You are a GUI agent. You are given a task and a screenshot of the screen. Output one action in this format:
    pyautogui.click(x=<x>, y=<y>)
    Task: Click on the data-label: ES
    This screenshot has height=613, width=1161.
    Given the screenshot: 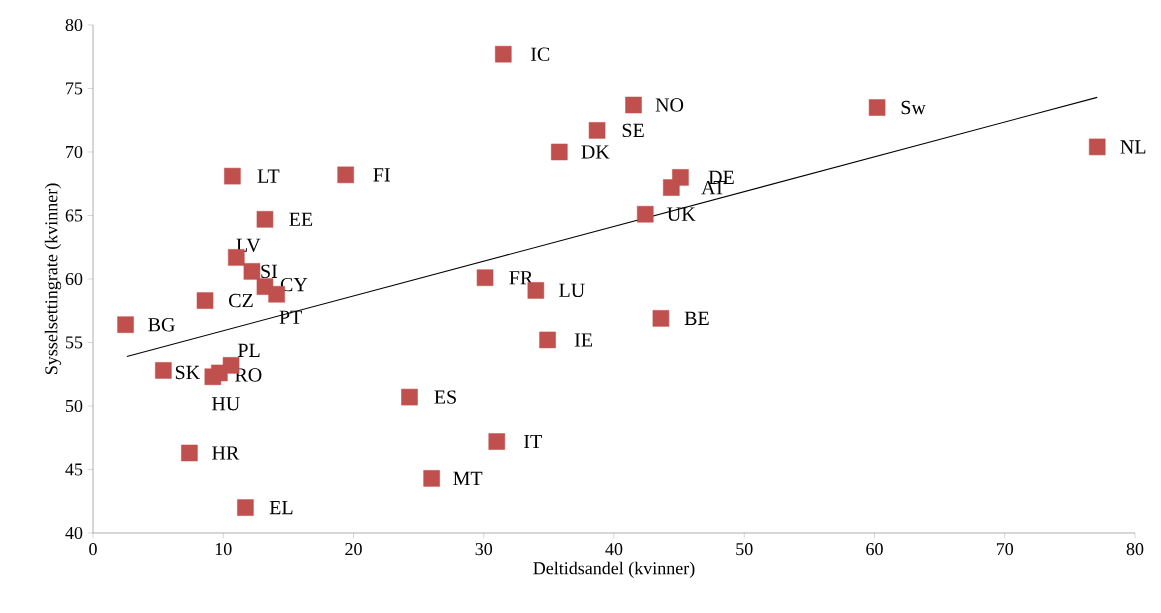 What is the action you would take?
    pyautogui.click(x=445, y=397)
    